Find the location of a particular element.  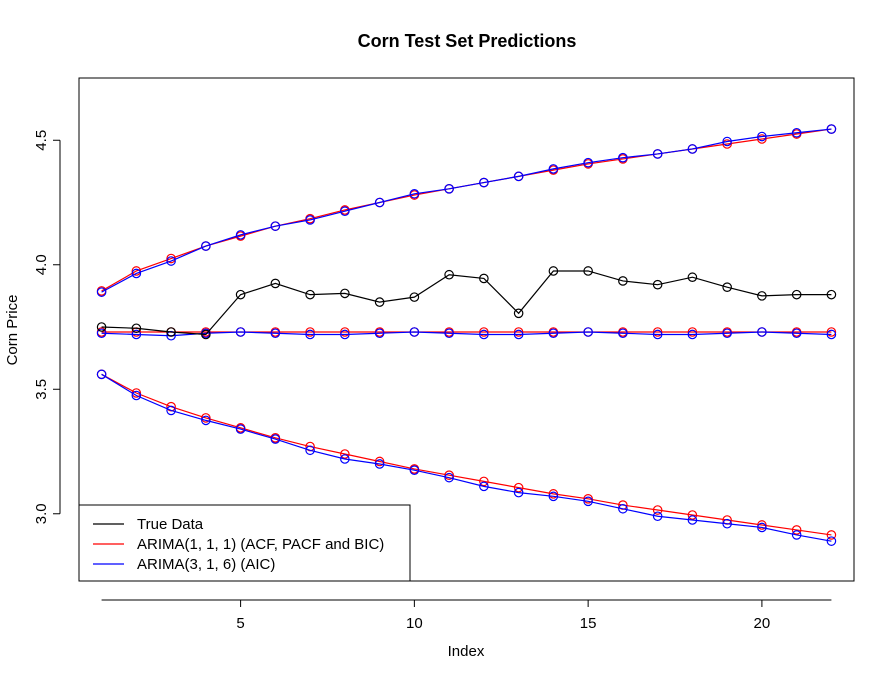

x-tick-label: 20 is located at coordinates (762, 623).